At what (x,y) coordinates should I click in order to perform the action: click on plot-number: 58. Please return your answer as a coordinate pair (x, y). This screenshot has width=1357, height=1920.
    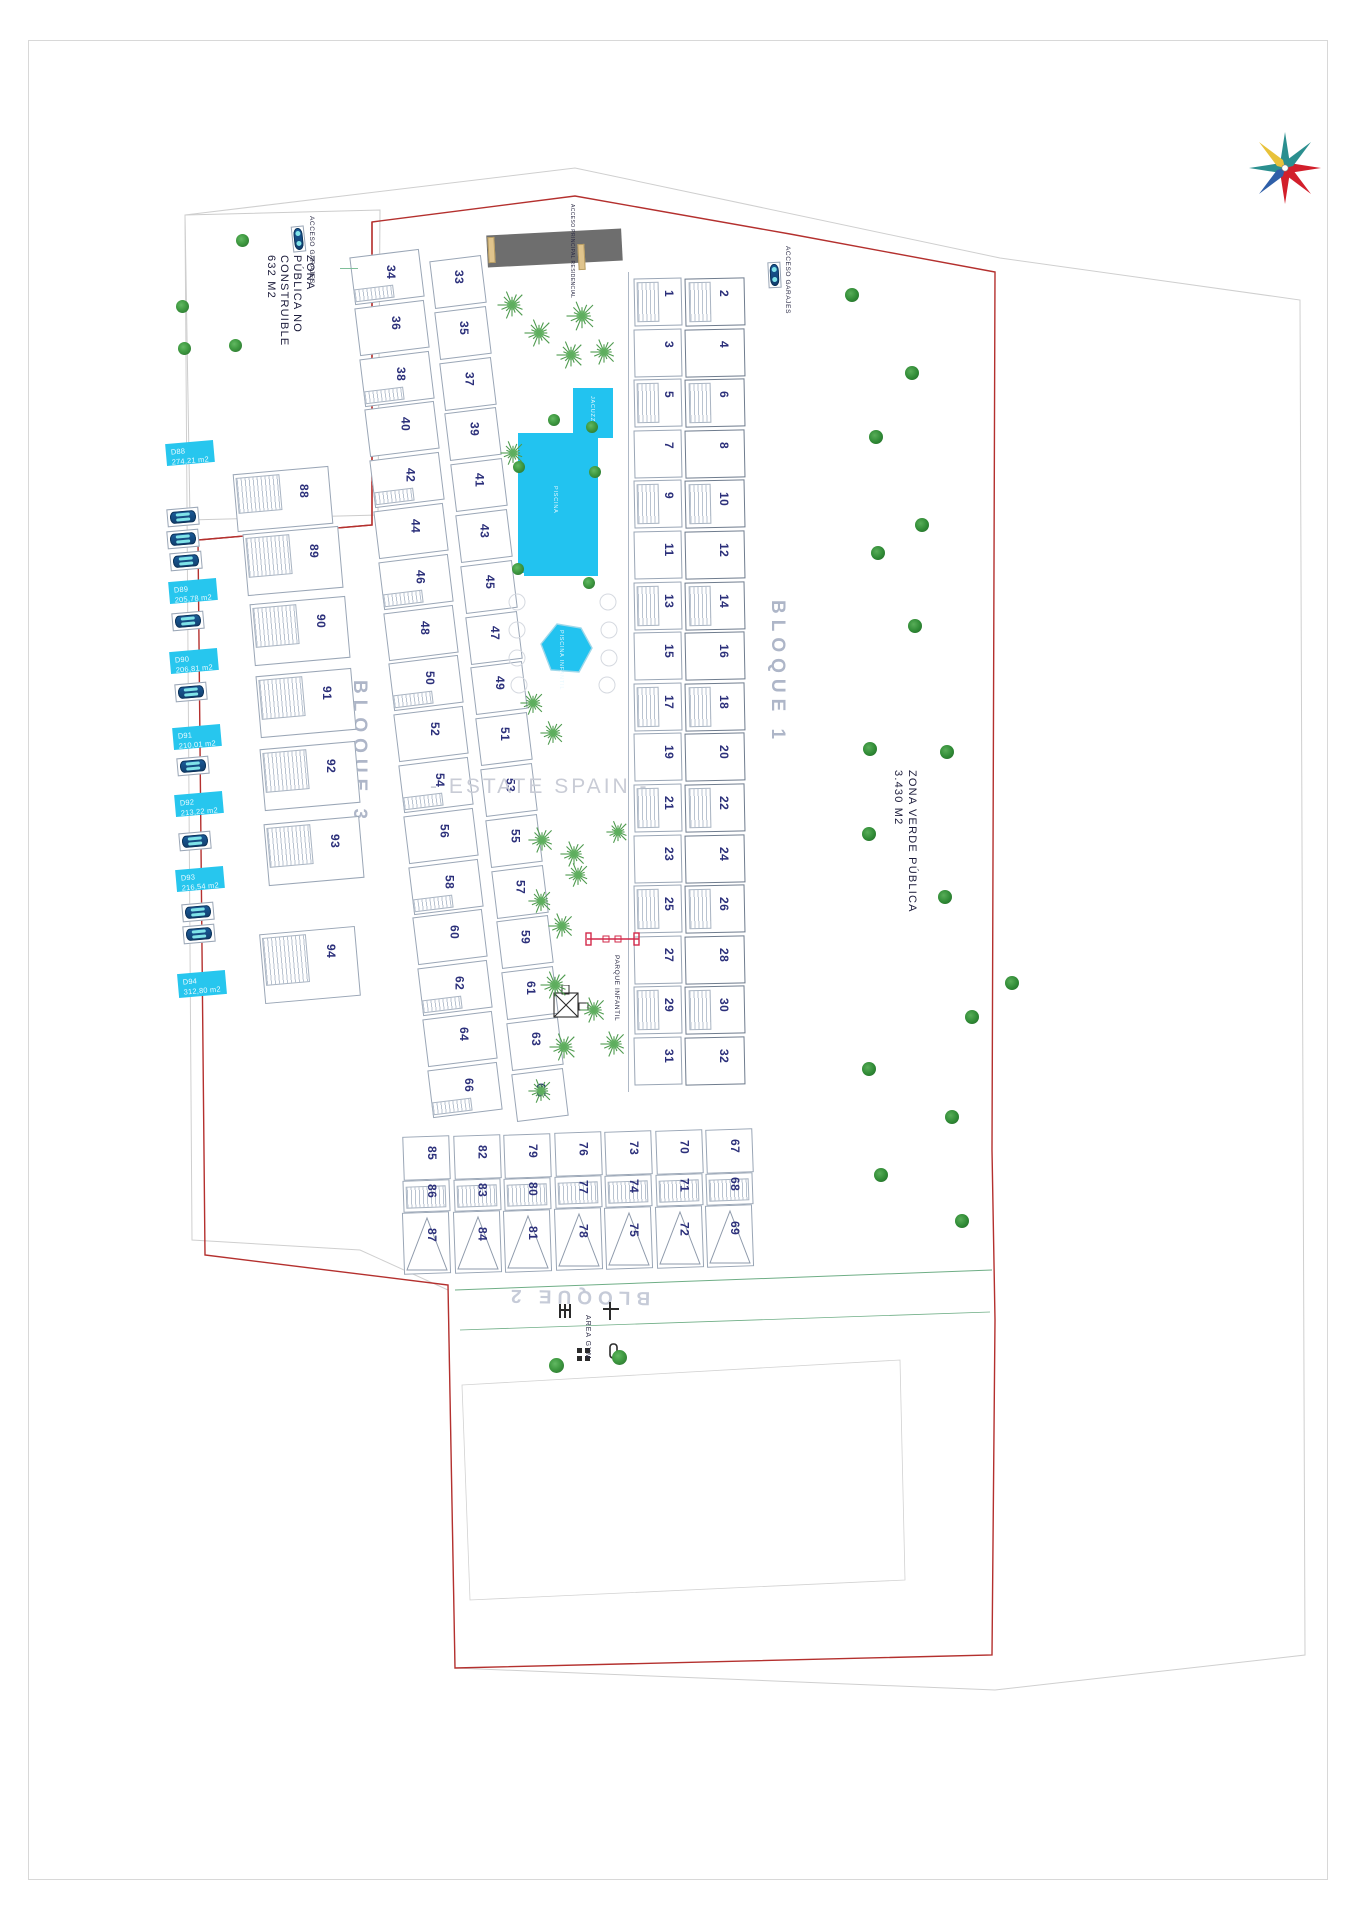
    Looking at the image, I should click on (449, 881).